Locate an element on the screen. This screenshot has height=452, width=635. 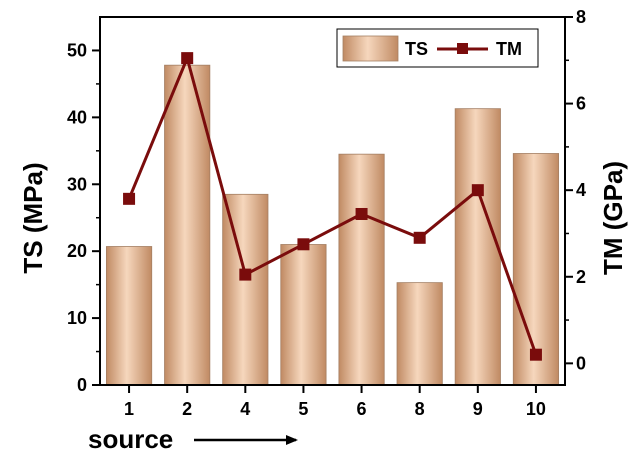
x-tick-label-4: 4 is located at coordinates (245, 409).